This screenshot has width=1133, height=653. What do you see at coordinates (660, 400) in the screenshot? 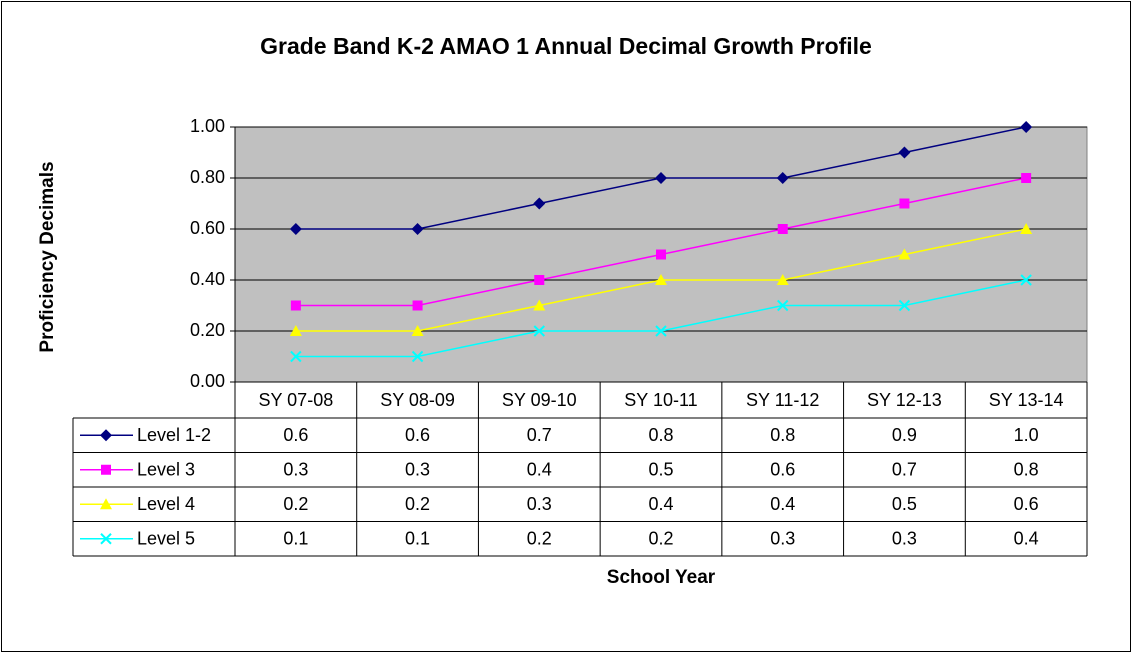
I see `x-tick-label: SY 10-11` at bounding box center [660, 400].